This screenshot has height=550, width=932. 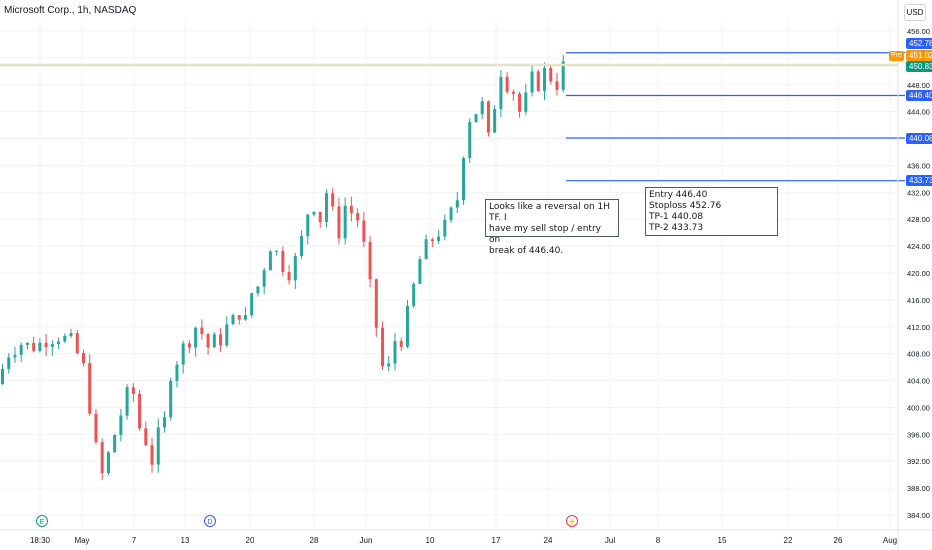 I want to click on x-tick-label: May, so click(x=81, y=540).